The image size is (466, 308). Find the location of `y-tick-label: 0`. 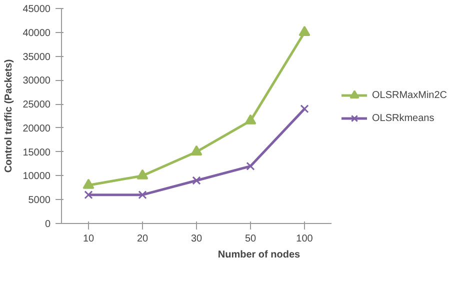

y-tick-label: 0 is located at coordinates (47, 224).